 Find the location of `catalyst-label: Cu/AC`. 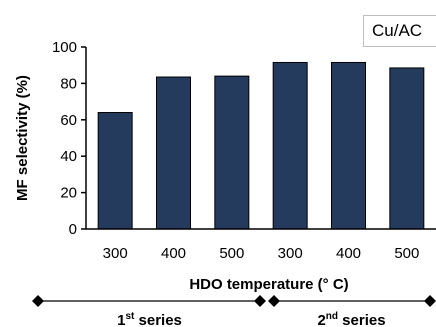

catalyst-label: Cu/AC is located at coordinates (399, 31).